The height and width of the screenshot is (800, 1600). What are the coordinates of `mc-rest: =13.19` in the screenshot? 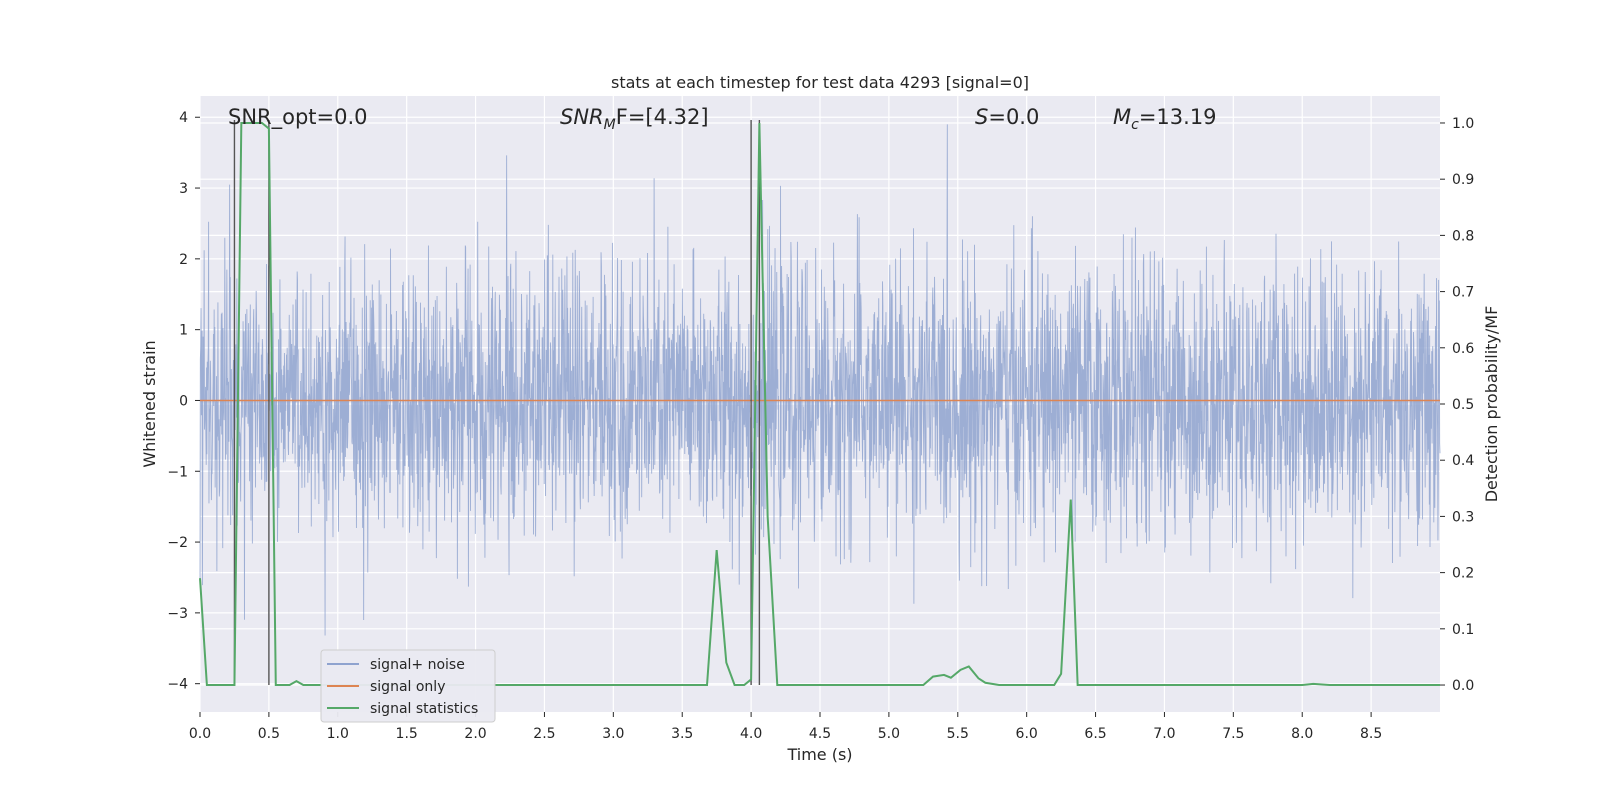 It's located at (1178, 117).